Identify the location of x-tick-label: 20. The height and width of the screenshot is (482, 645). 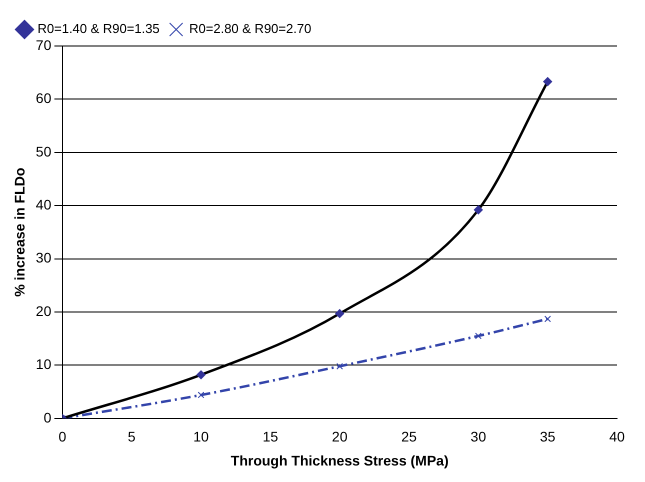
(340, 436).